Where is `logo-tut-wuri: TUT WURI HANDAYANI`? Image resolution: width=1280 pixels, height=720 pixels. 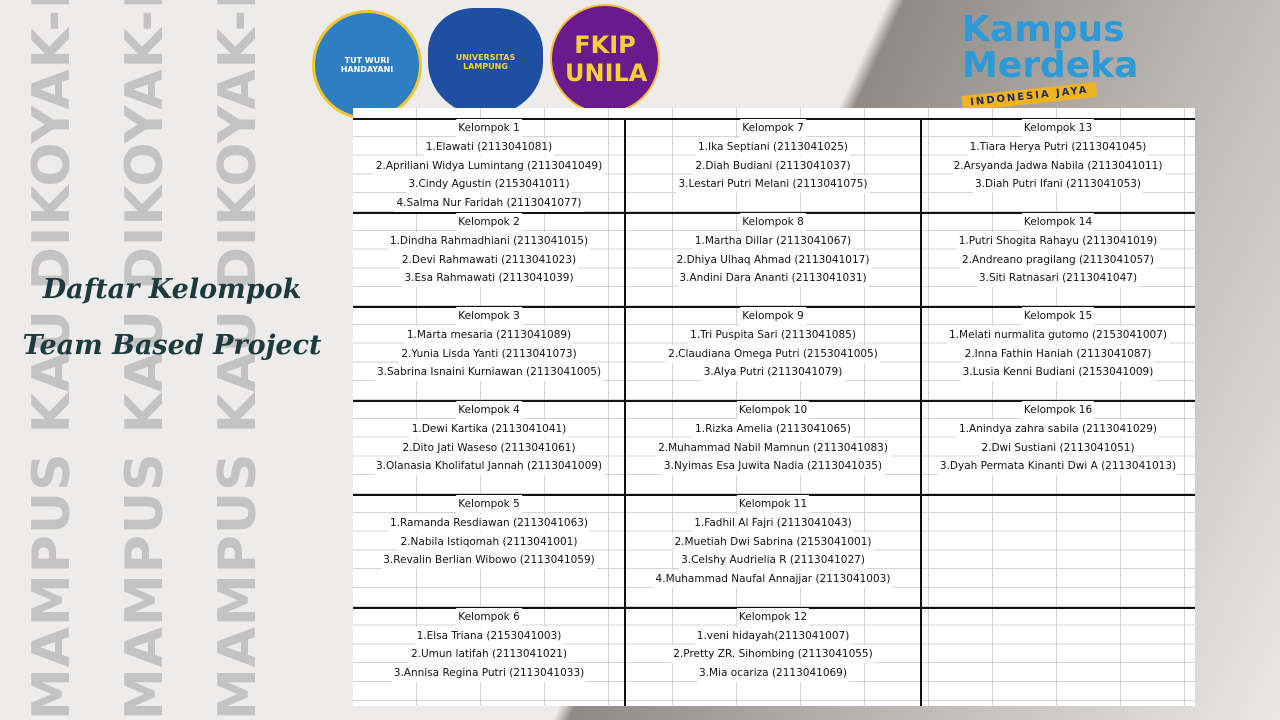 logo-tut-wuri: TUT WURI HANDAYANI is located at coordinates (367, 65).